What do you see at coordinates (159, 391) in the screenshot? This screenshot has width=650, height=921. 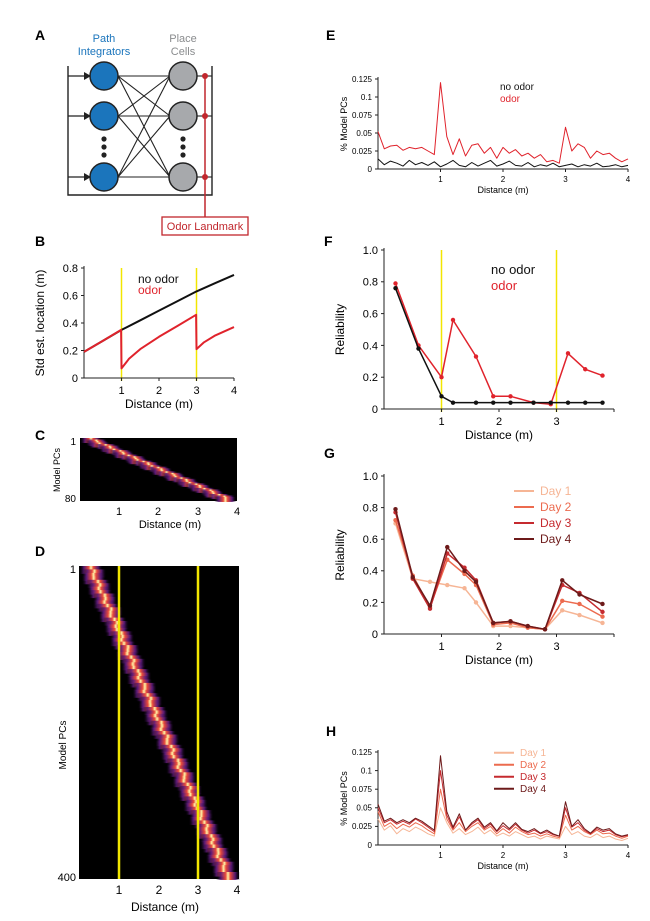 I see `panel-b-xtick-label: 2` at bounding box center [159, 391].